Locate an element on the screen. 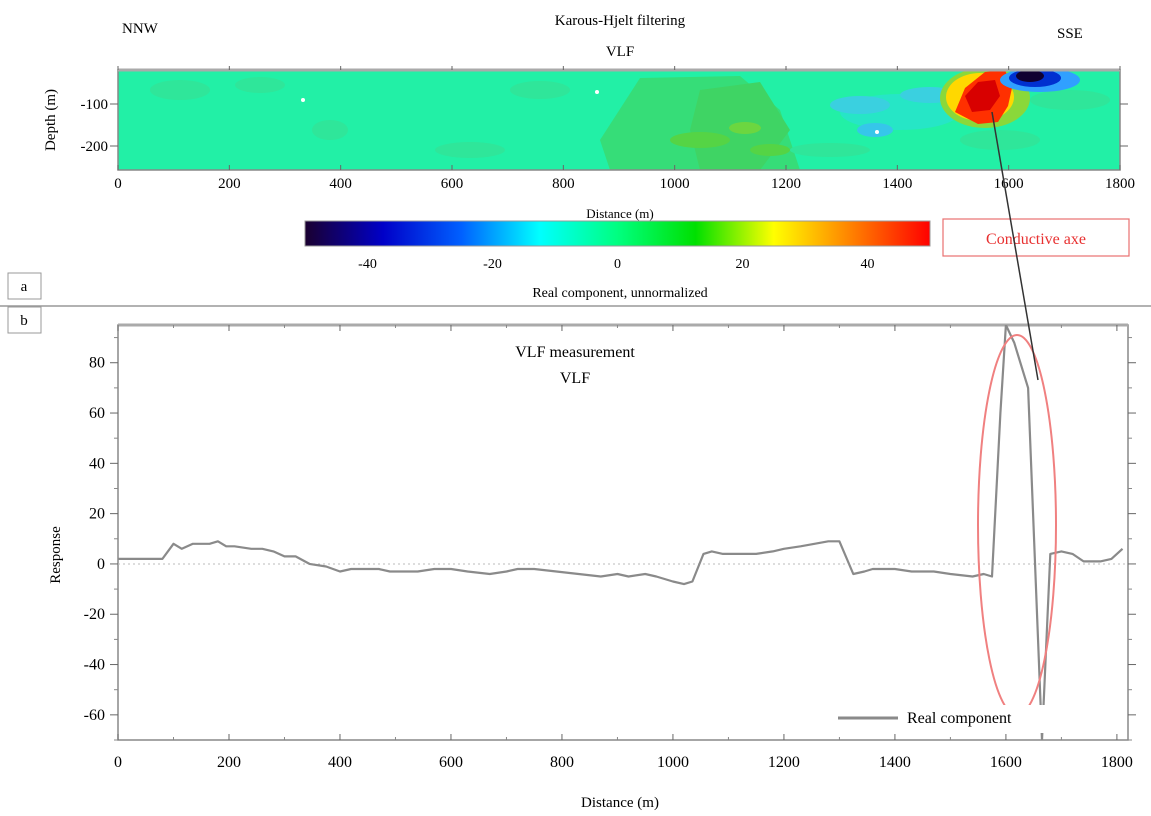 The height and width of the screenshot is (816, 1151). top-x-tick-label: 1800 is located at coordinates (1120, 184).